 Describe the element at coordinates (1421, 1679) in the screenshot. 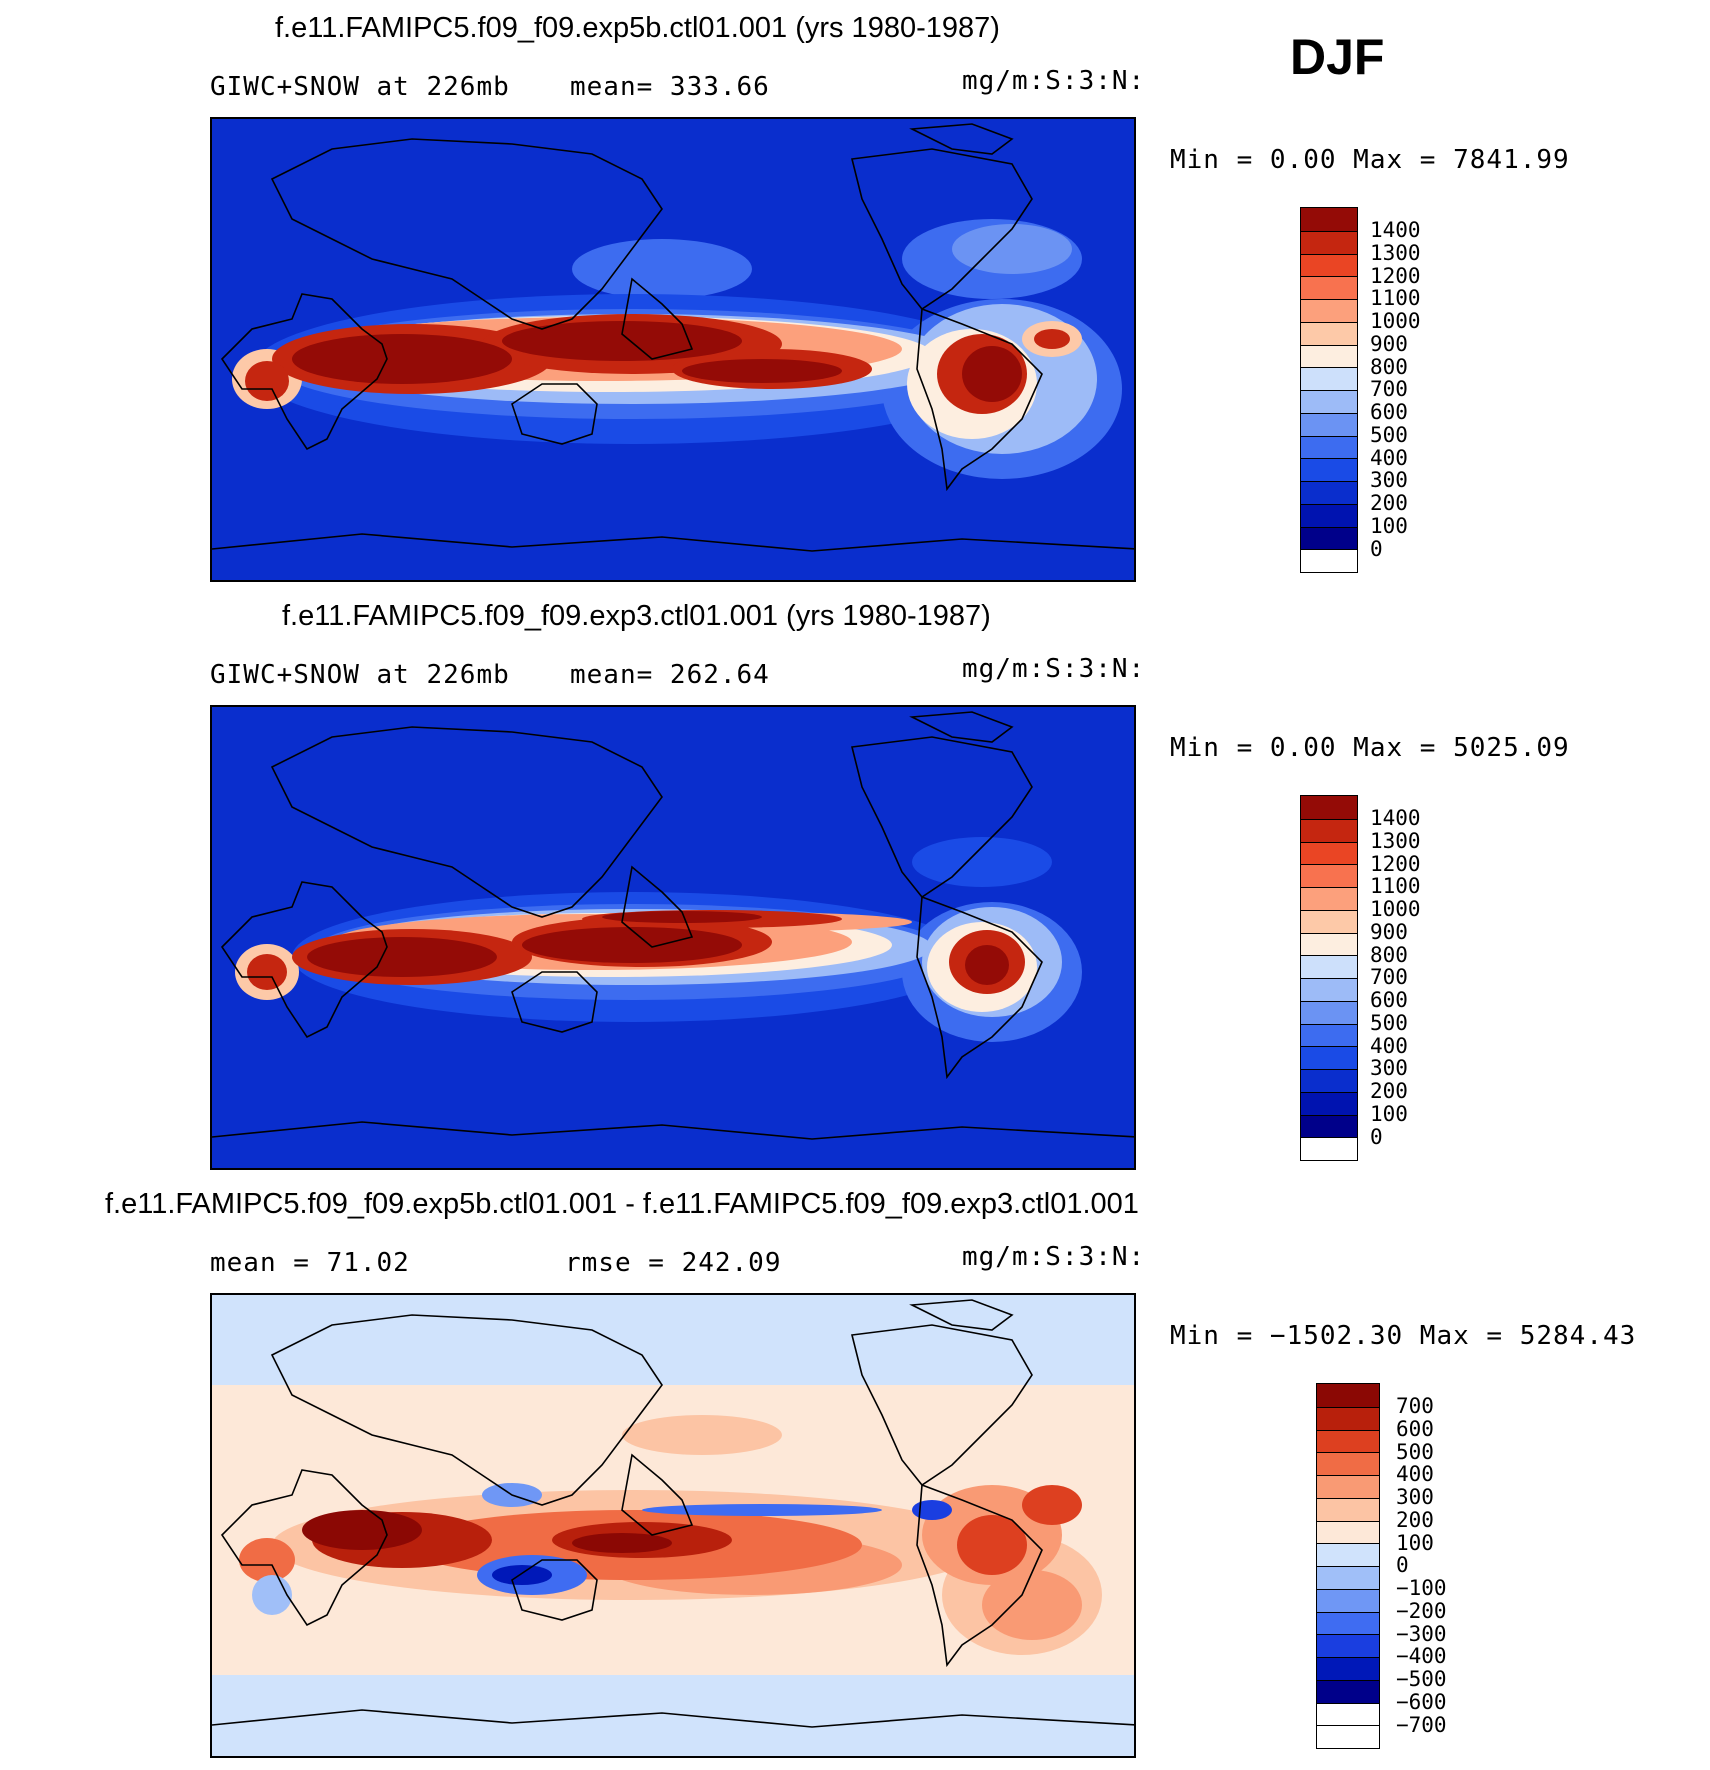

I see `colorbar-label: −500` at that location.